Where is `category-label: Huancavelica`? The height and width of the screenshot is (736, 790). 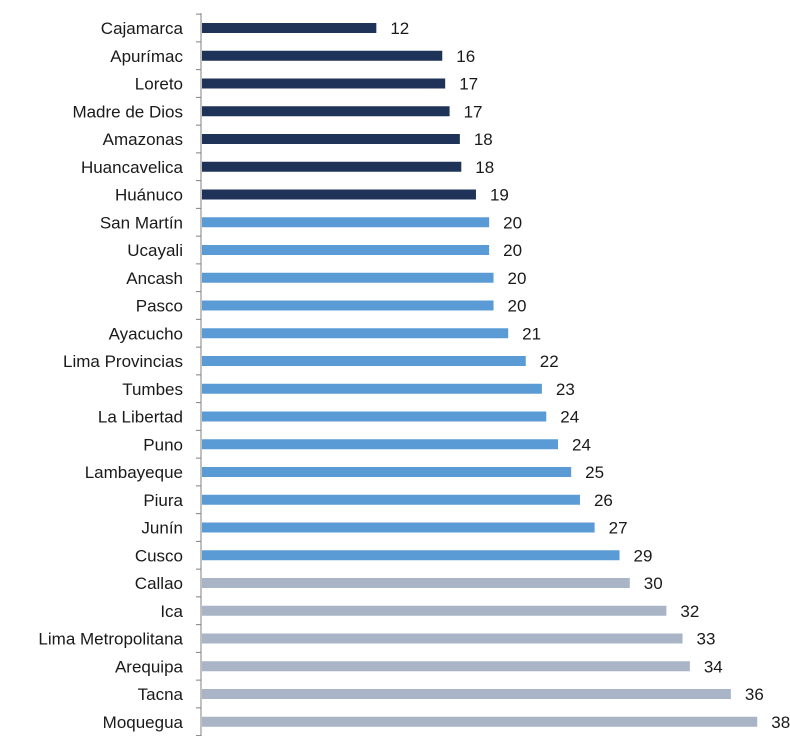 category-label: Huancavelica is located at coordinates (132, 167).